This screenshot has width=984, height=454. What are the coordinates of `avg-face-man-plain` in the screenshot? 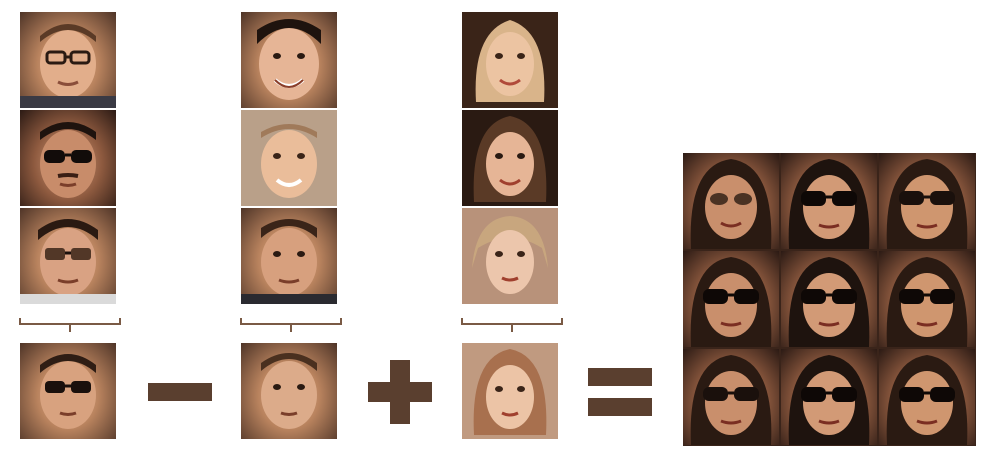 It's located at (289, 391).